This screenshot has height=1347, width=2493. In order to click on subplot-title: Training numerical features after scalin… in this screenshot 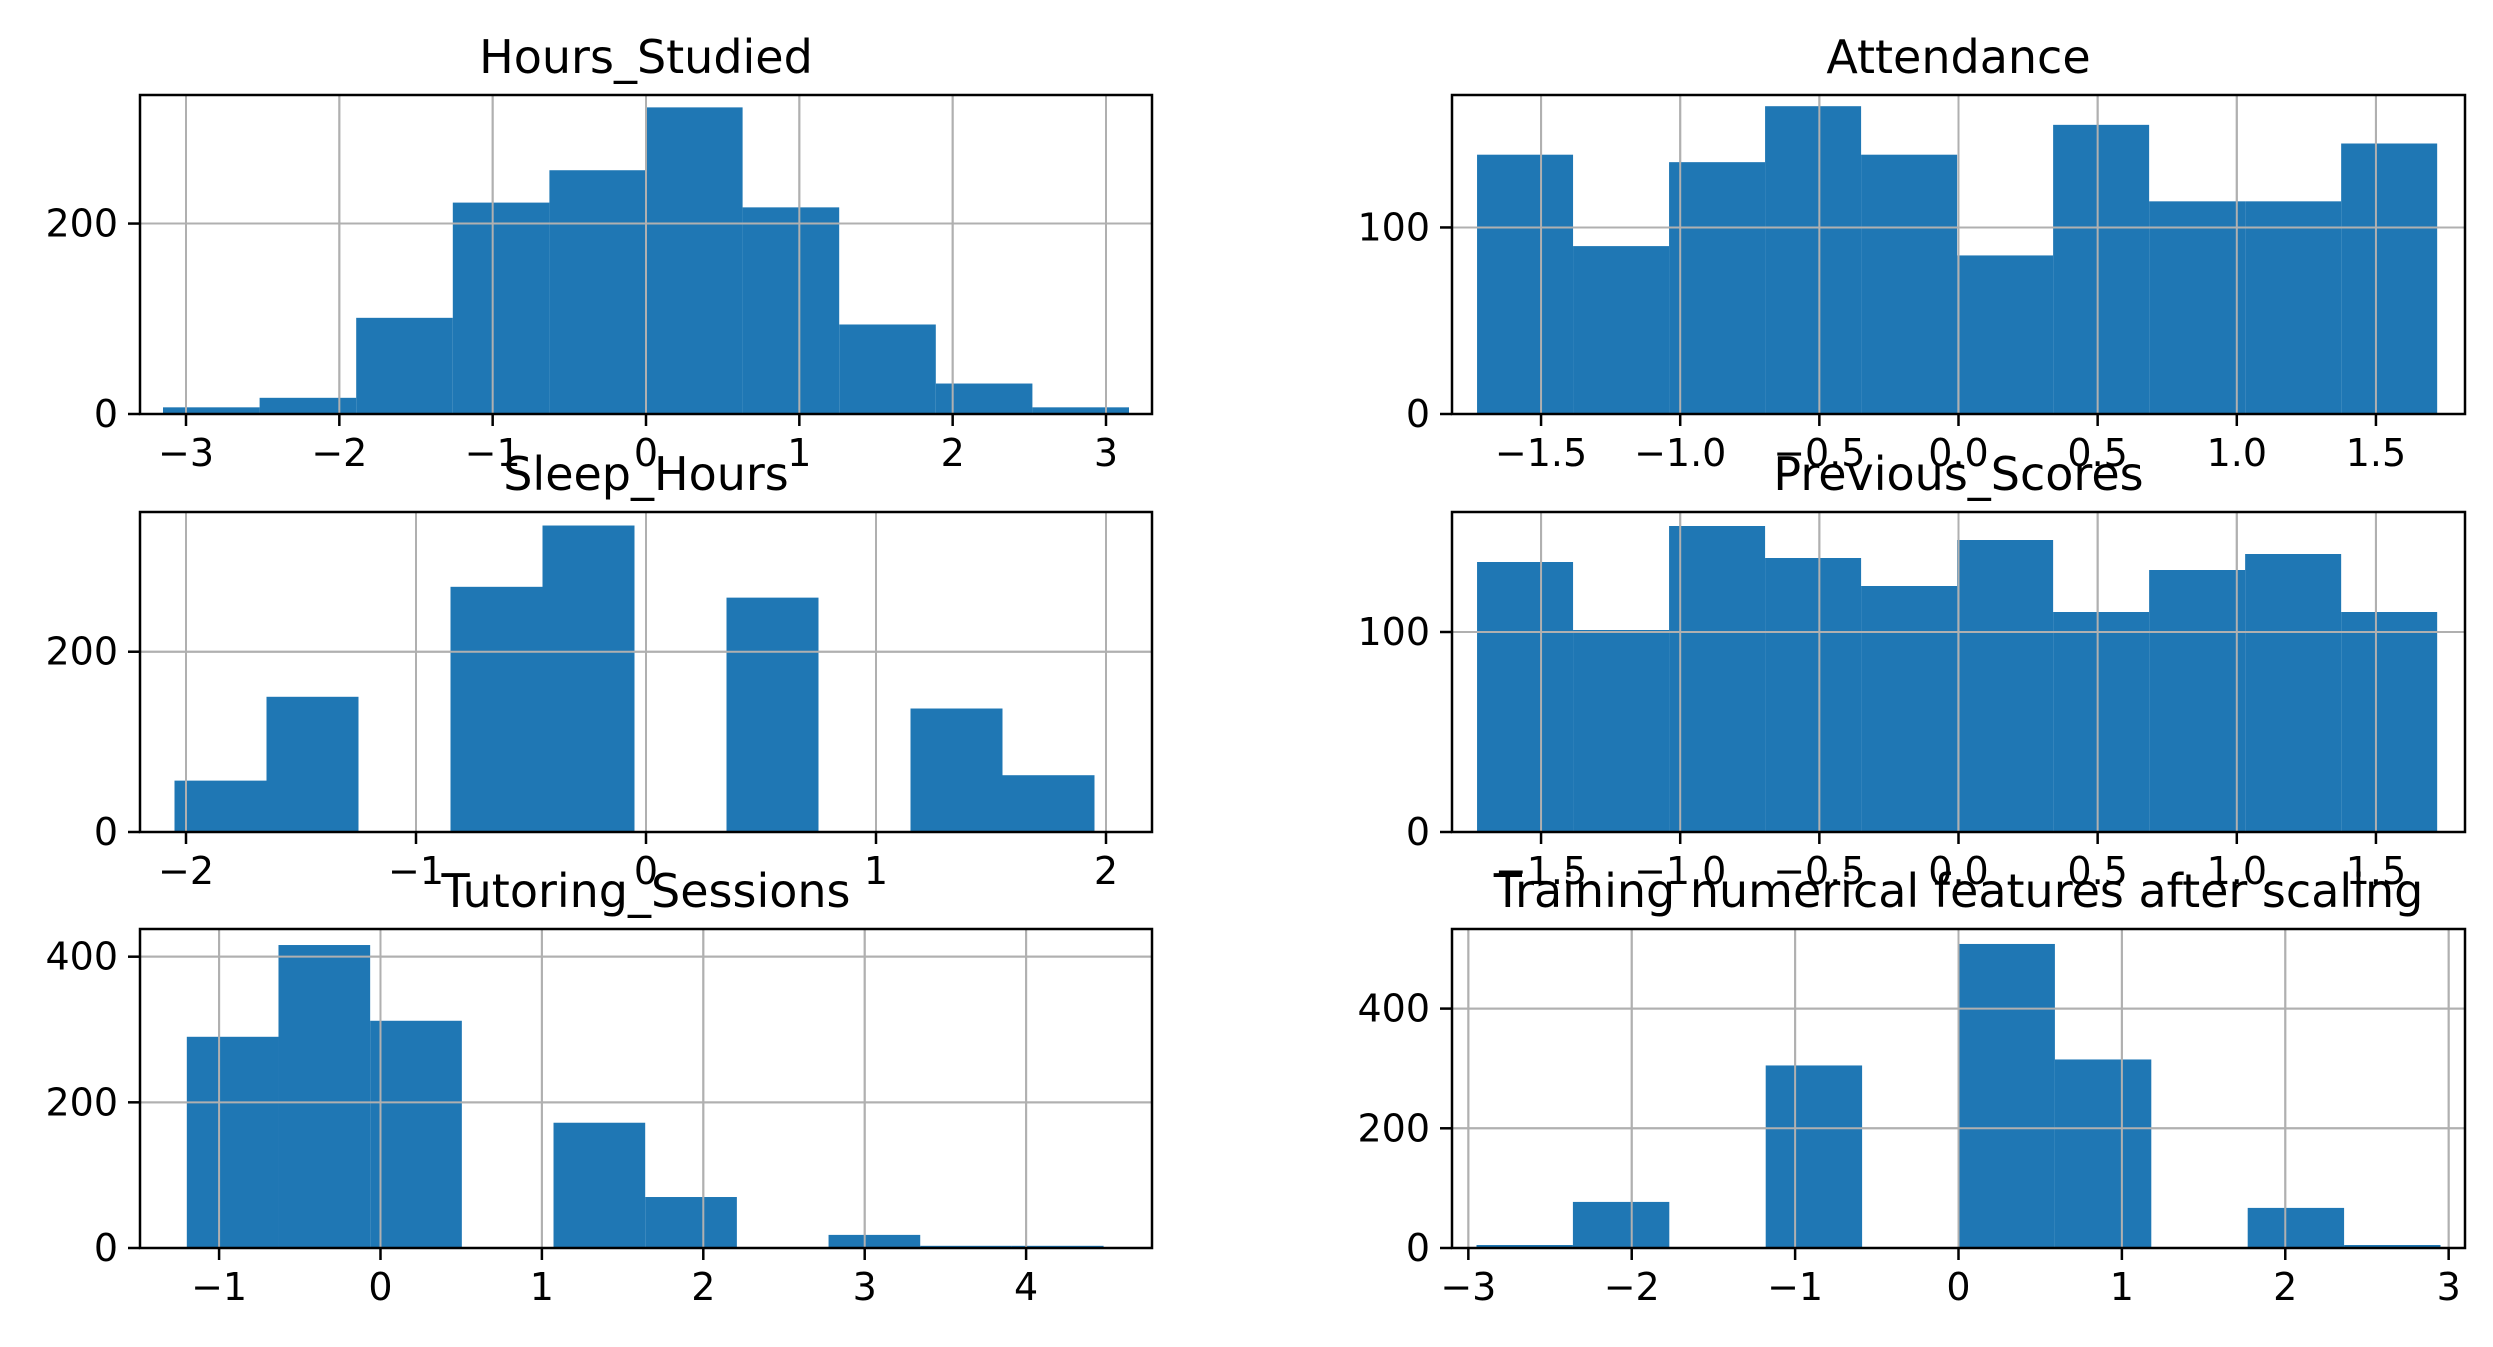, I will do `click(1958, 891)`.